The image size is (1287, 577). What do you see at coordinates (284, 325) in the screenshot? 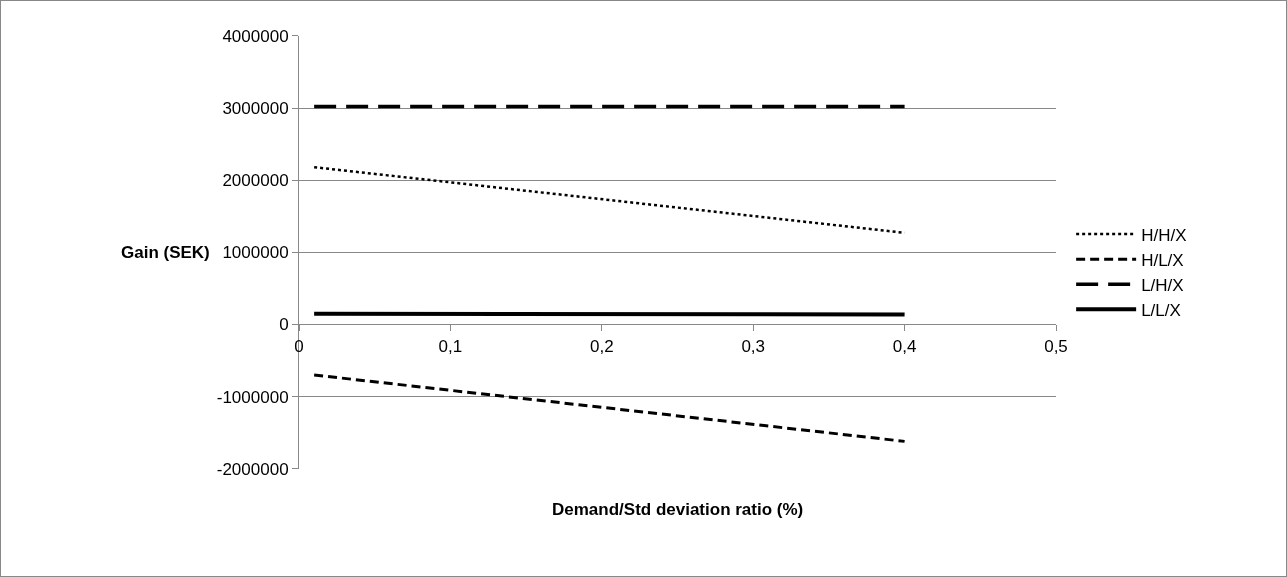
I see `y-tick-label: 0` at bounding box center [284, 325].